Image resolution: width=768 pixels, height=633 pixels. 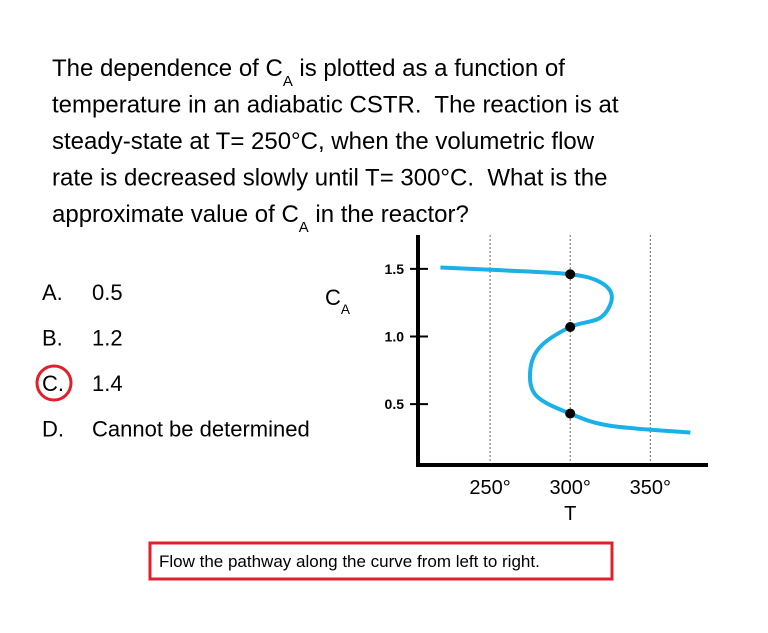 I want to click on option-letter: D., so click(x=53, y=429).